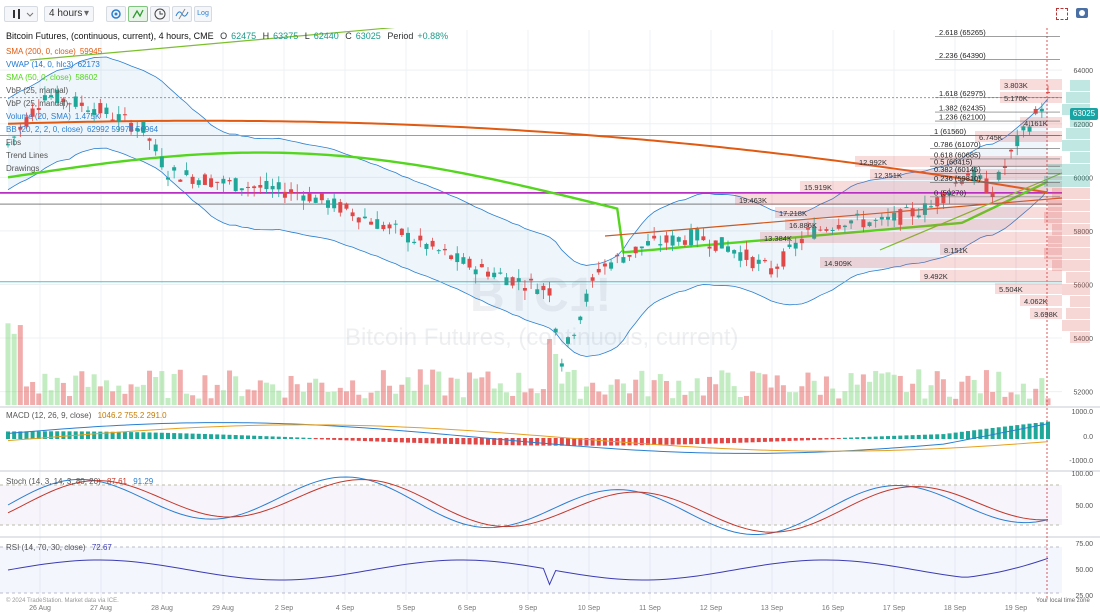 This screenshot has height=613, width=1100. What do you see at coordinates (833, 608) in the screenshot?
I see `date-tick: 16 Sep` at bounding box center [833, 608].